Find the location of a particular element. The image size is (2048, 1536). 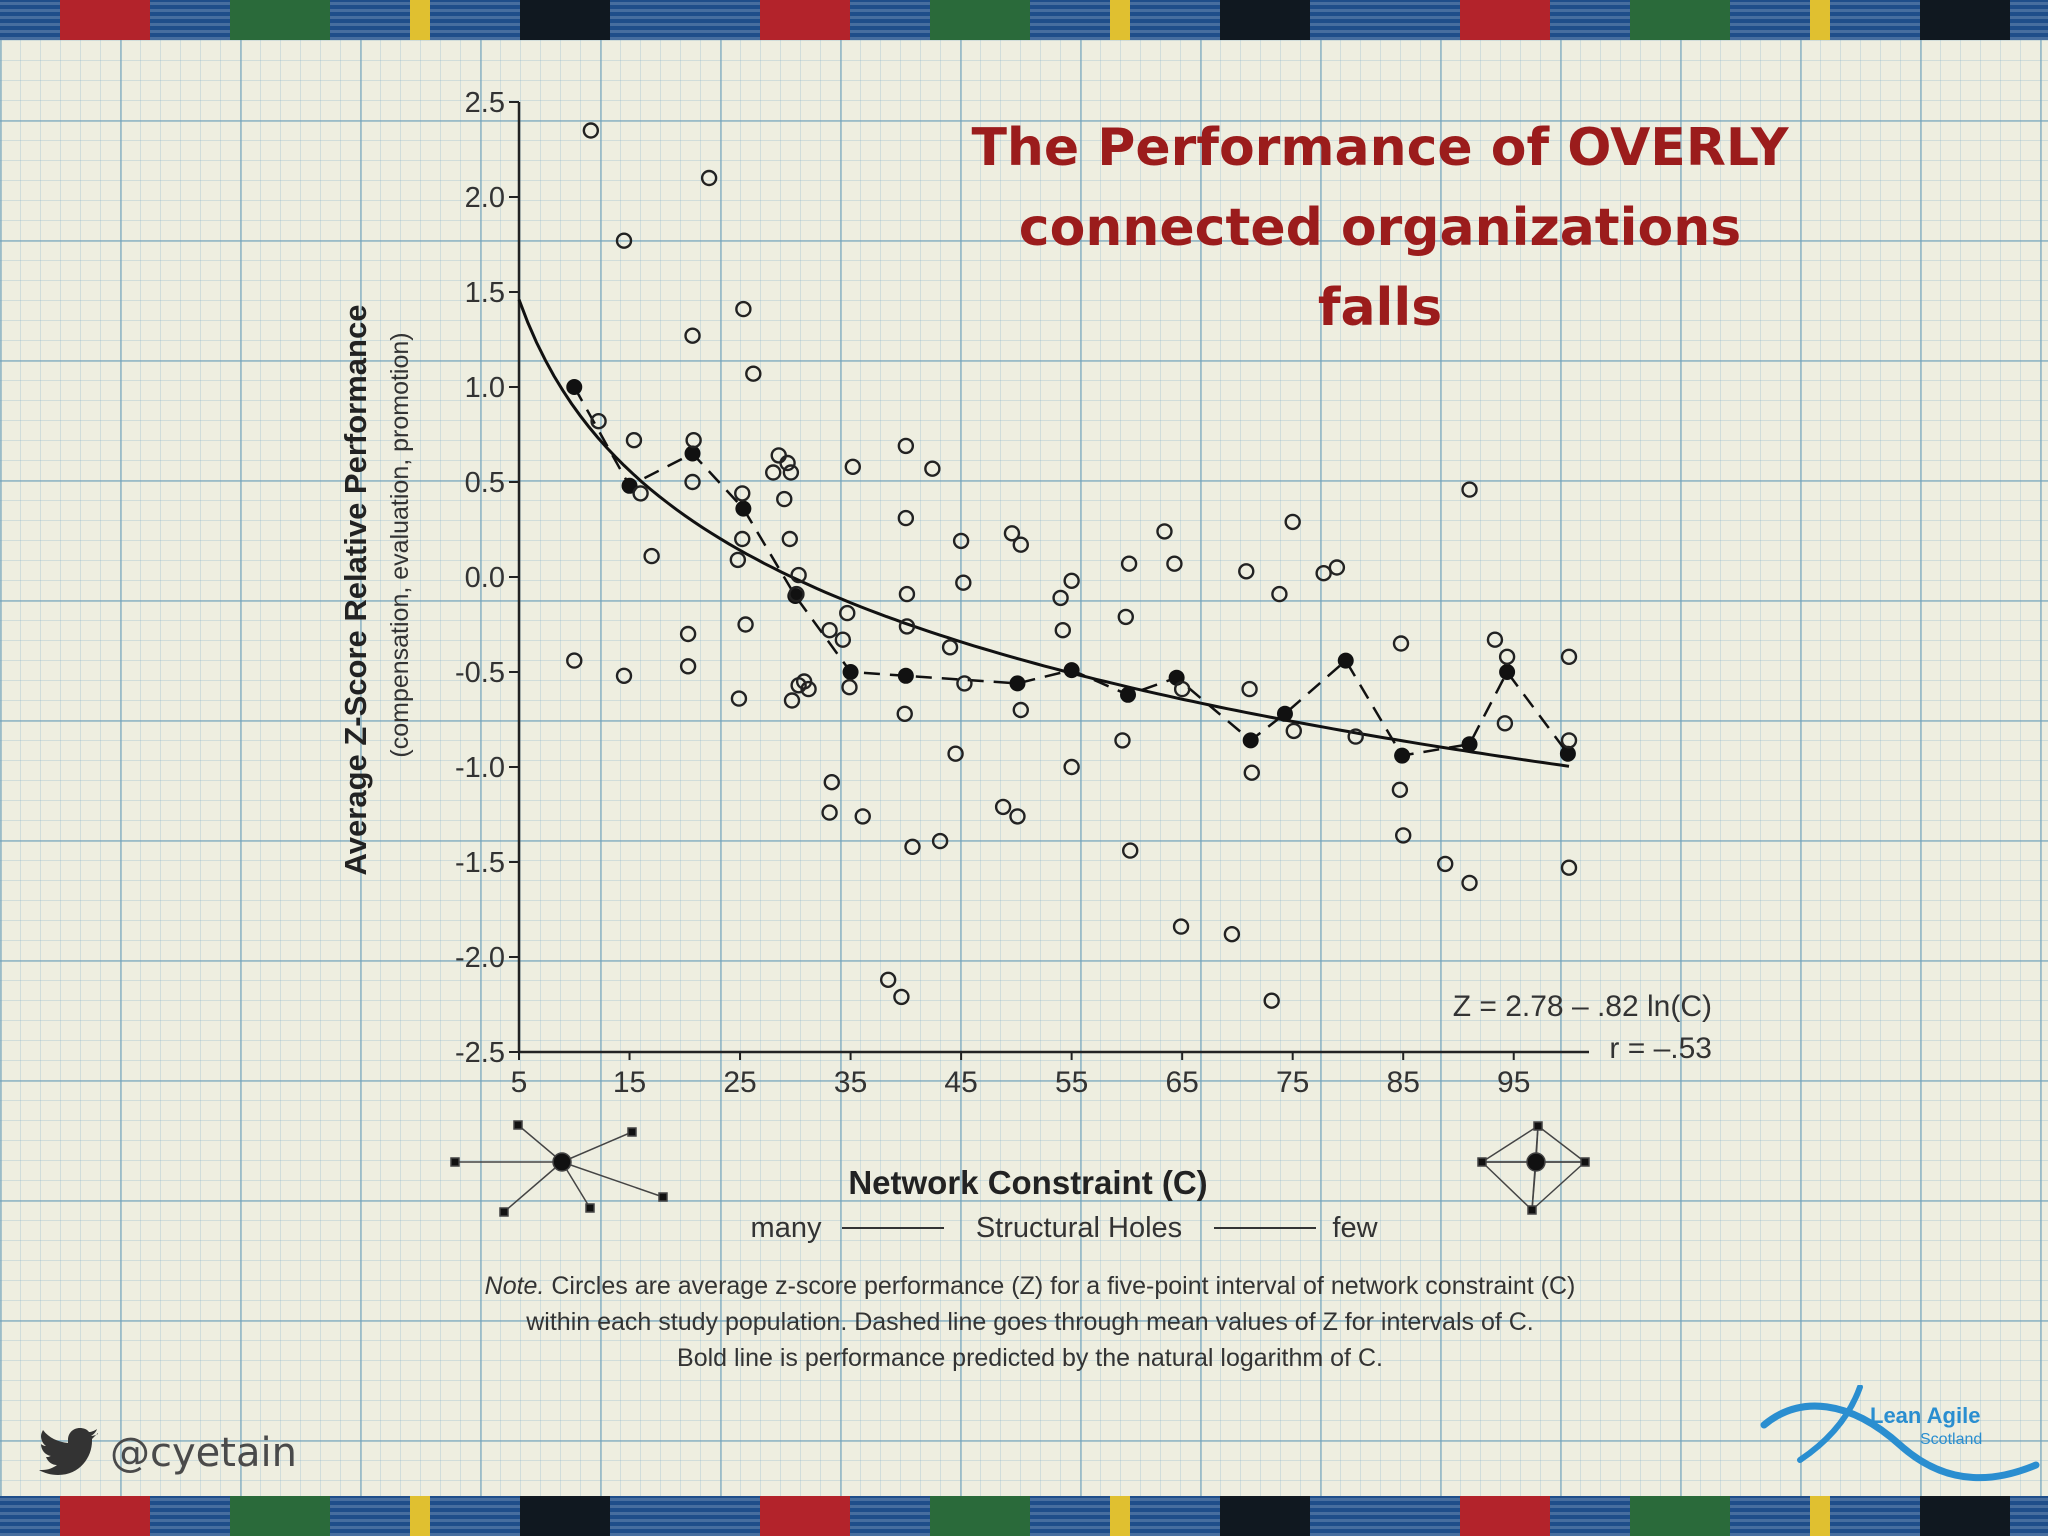

y-tick-label: 0.0 is located at coordinates (485, 578).